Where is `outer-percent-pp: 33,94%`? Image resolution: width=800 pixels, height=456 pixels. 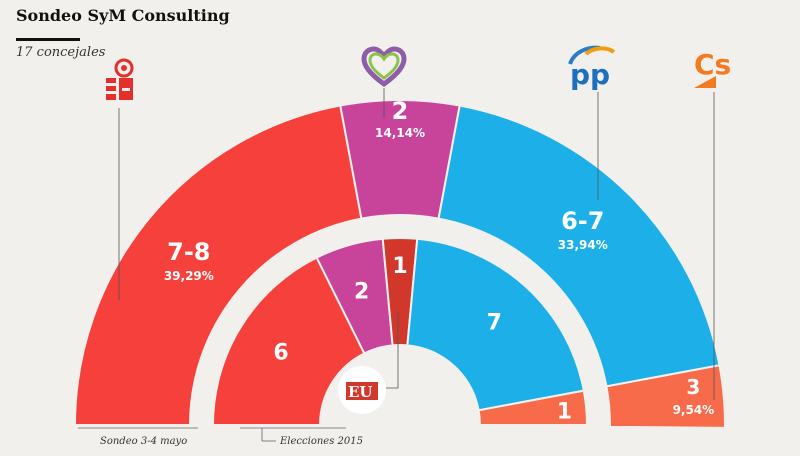 outer-percent-pp: 33,94% is located at coordinates (583, 245).